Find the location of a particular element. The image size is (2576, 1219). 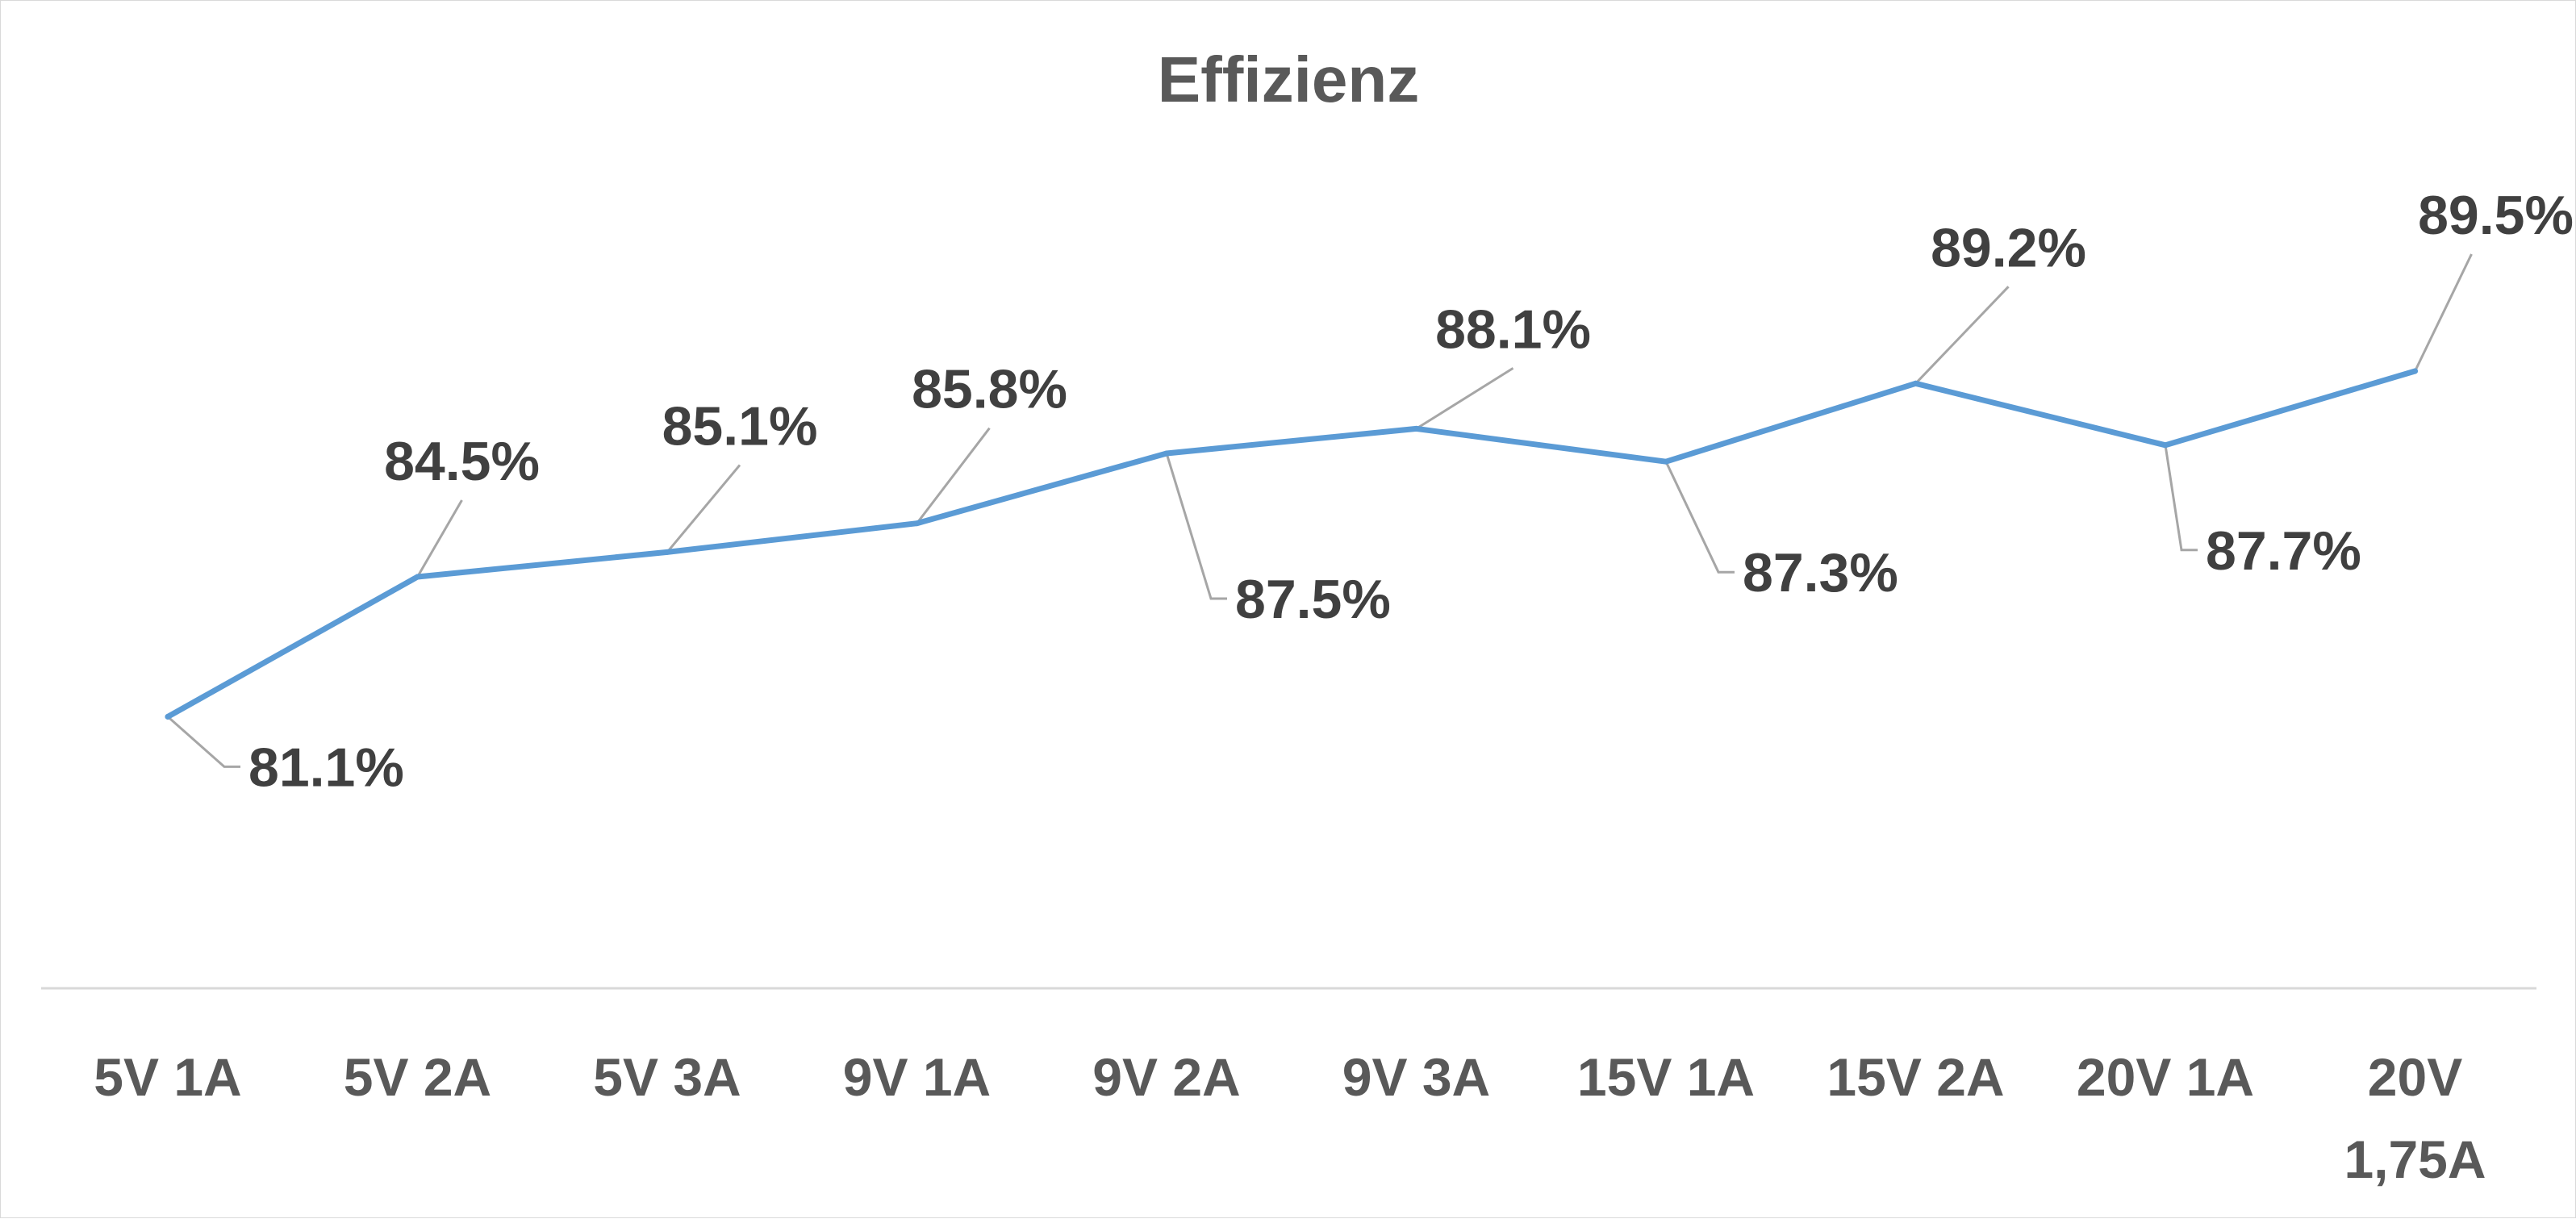

x-tick-label: 5V 2A is located at coordinates (417, 1077).